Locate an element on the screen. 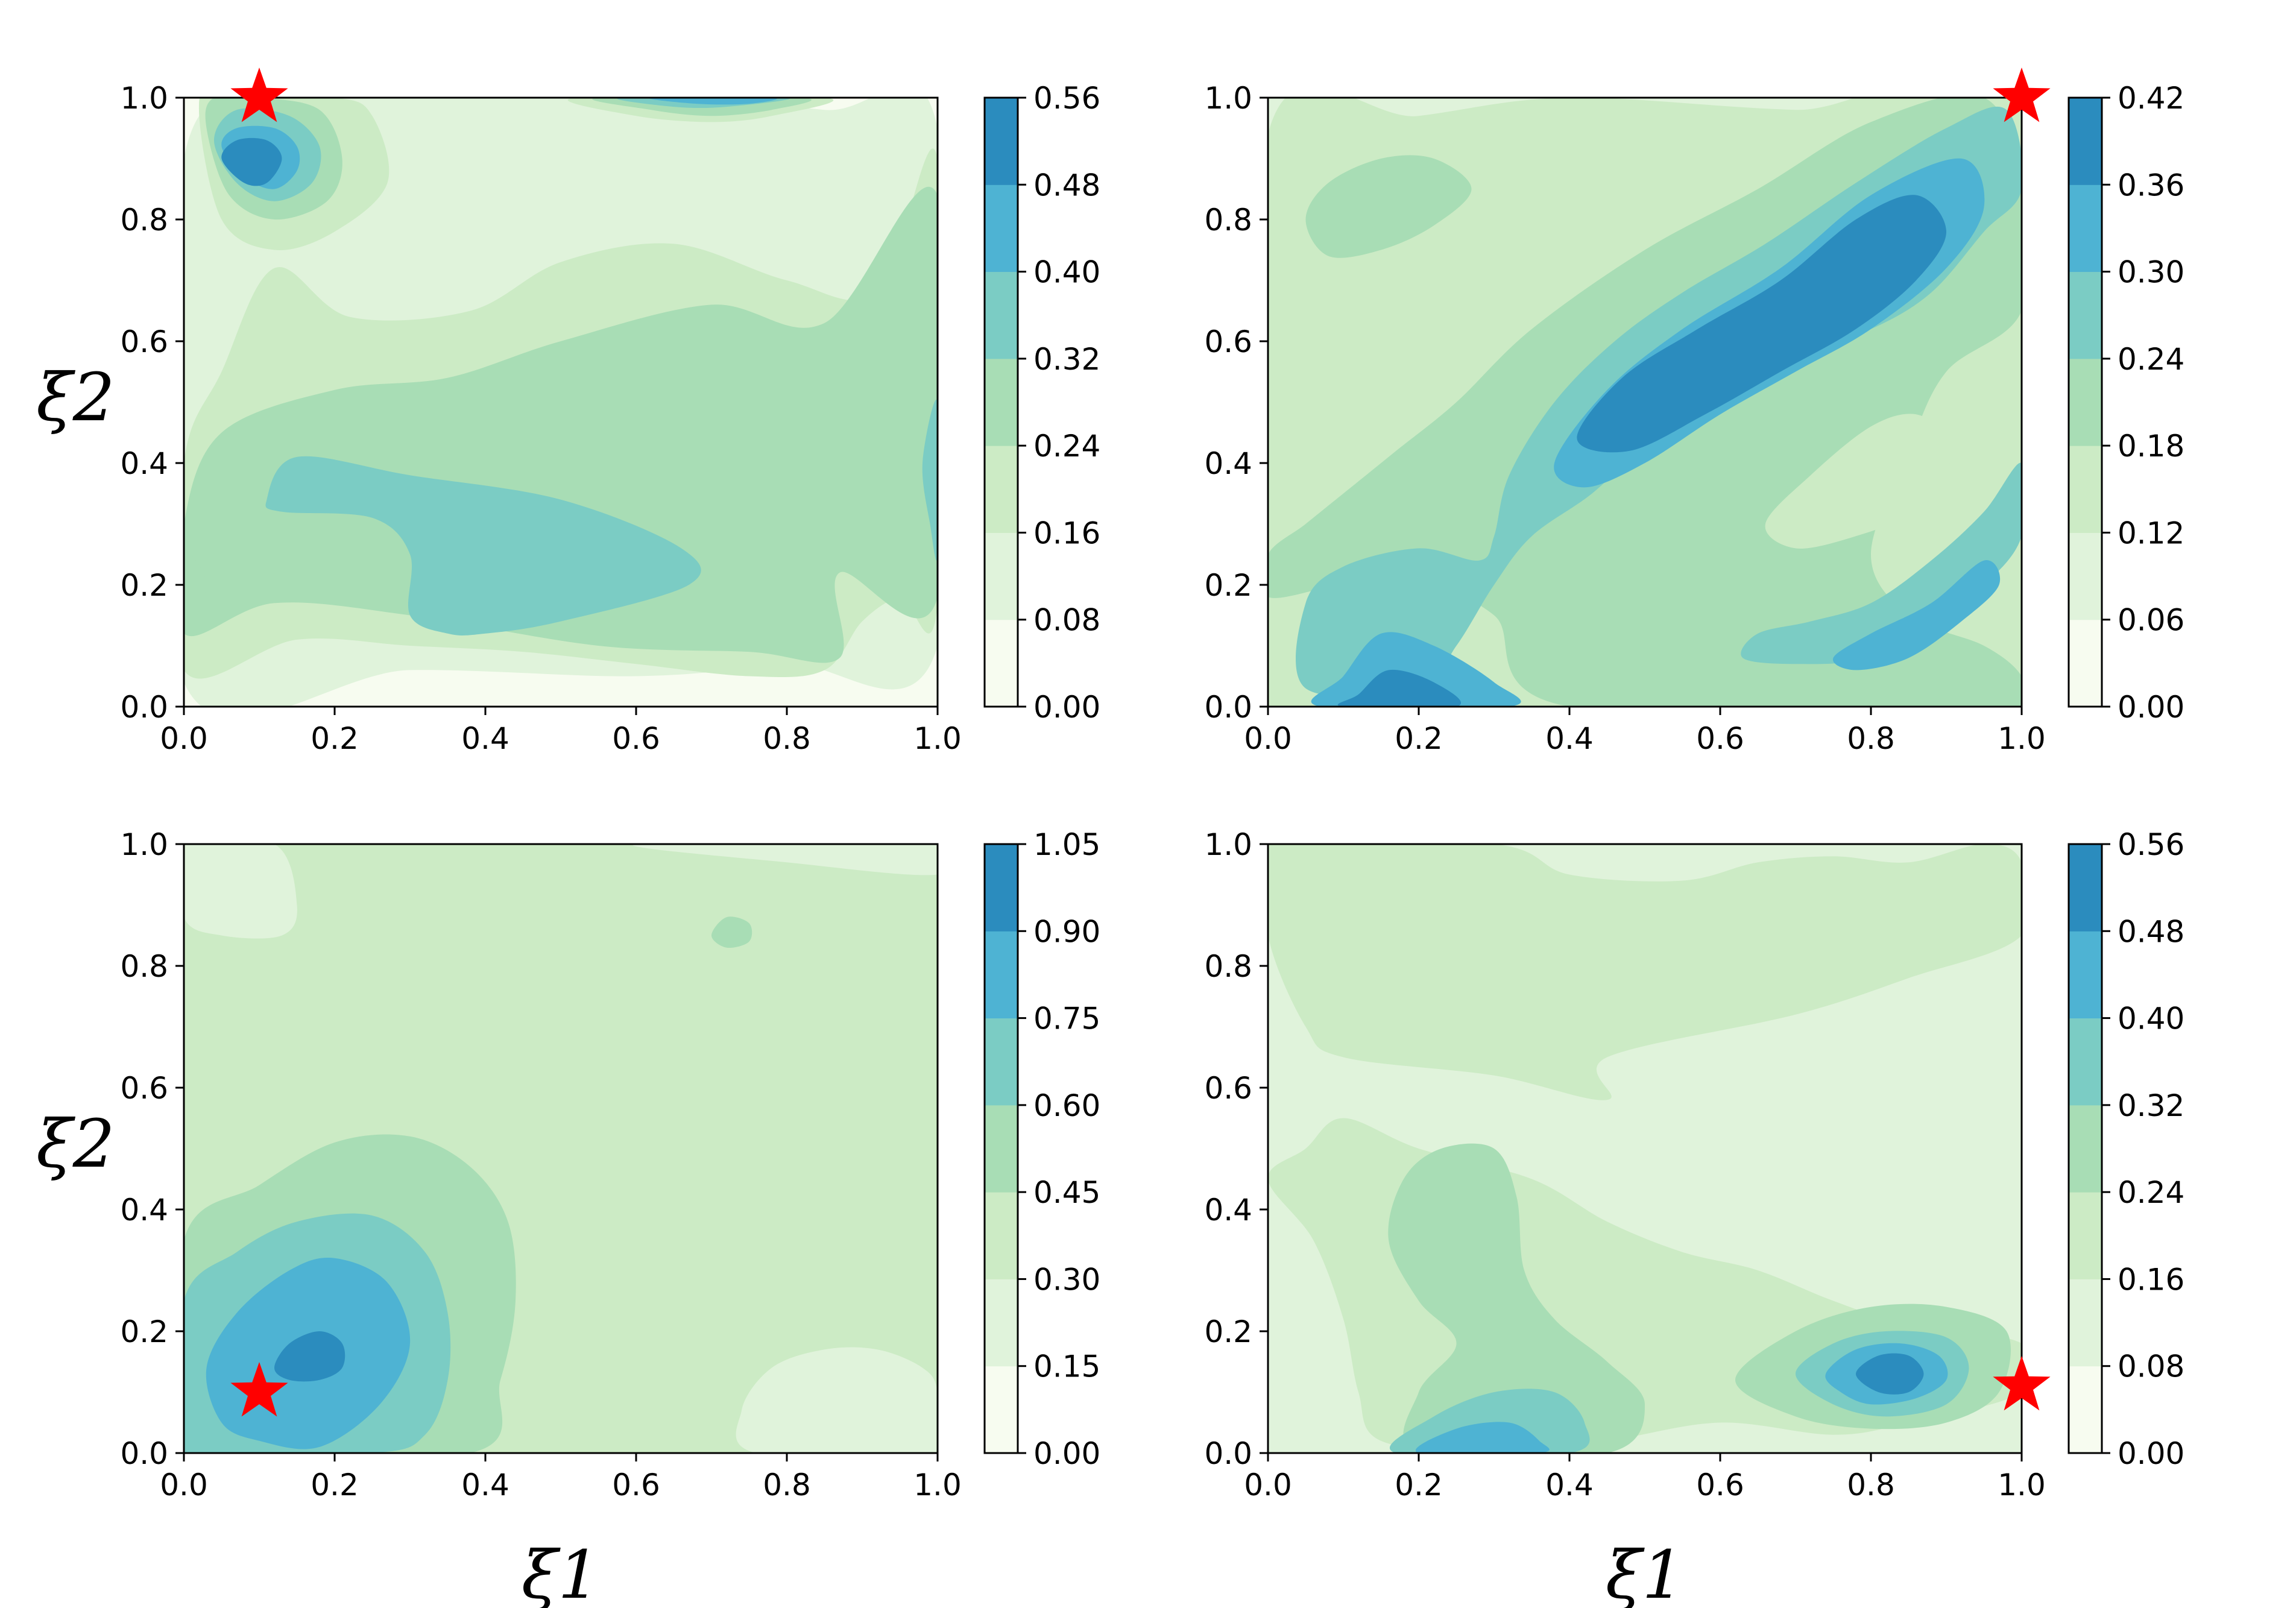  colorbar-tick-label: 0.15 is located at coordinates (1066, 1366).